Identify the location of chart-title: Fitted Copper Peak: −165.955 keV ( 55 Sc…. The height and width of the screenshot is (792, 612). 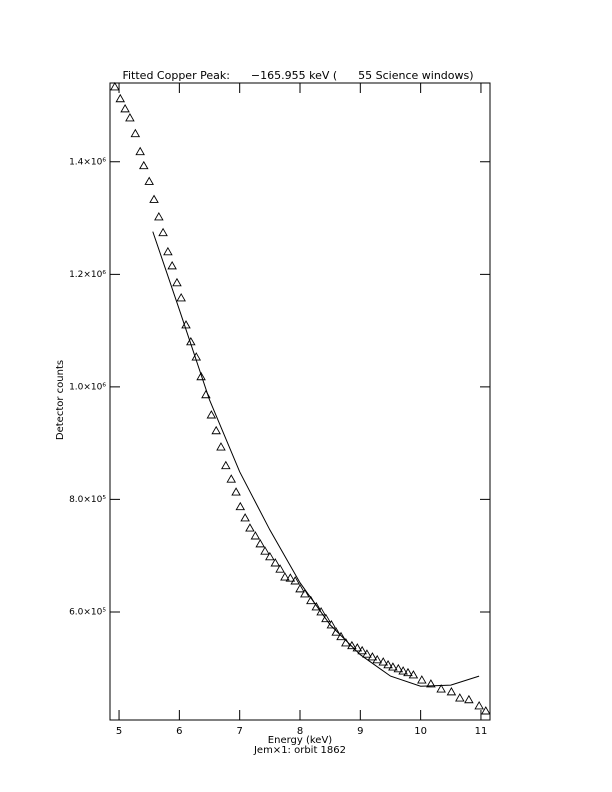
(297, 75).